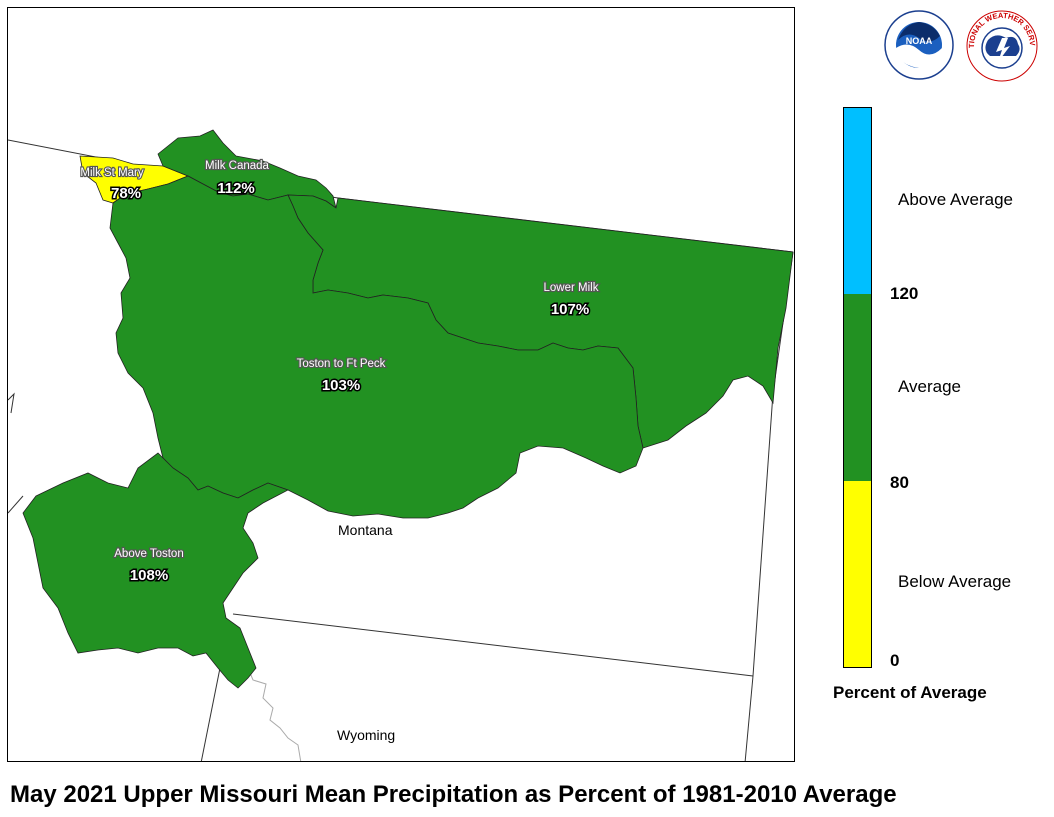 The height and width of the screenshot is (817, 1054). Describe the element at coordinates (857, 201) in the screenshot. I see `legend-seg-above` at that location.